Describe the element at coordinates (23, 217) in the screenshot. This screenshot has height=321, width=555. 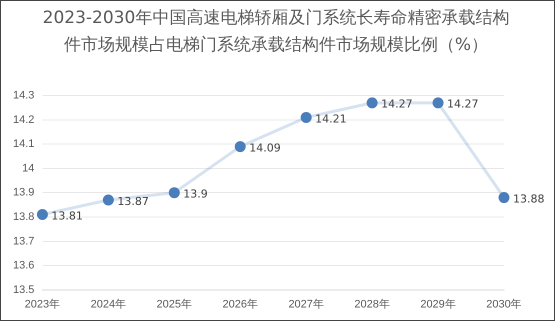
I see `y-tick-label: 13.8` at that location.